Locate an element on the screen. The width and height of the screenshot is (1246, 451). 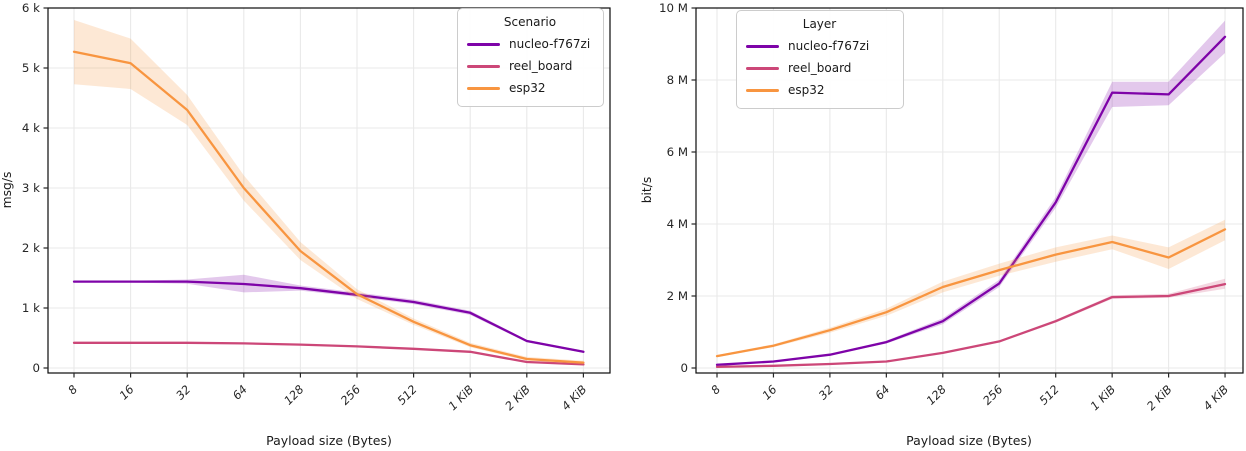
y-tick-label: 4 M is located at coordinates (677, 224).